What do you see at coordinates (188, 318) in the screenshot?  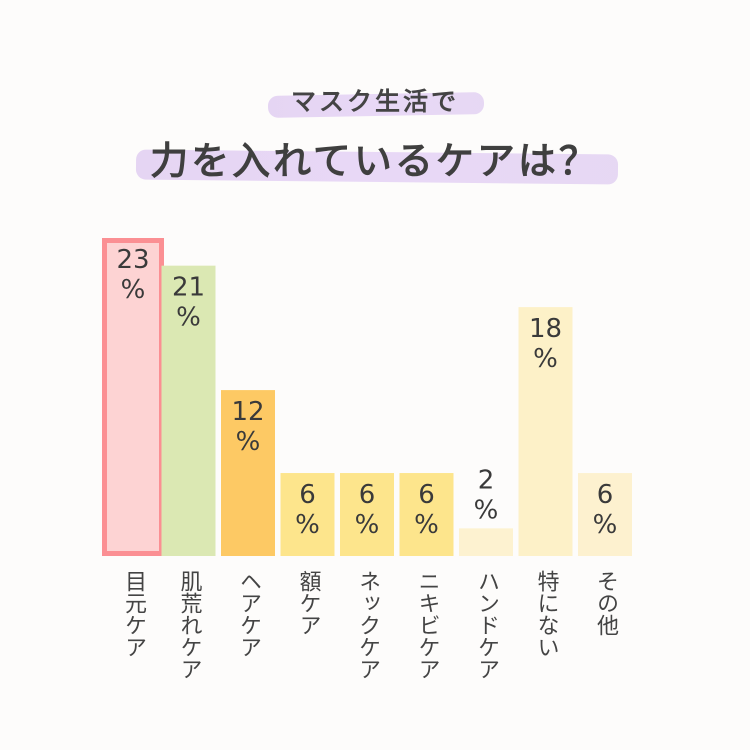 I see `data-label-unit-2: %` at bounding box center [188, 318].